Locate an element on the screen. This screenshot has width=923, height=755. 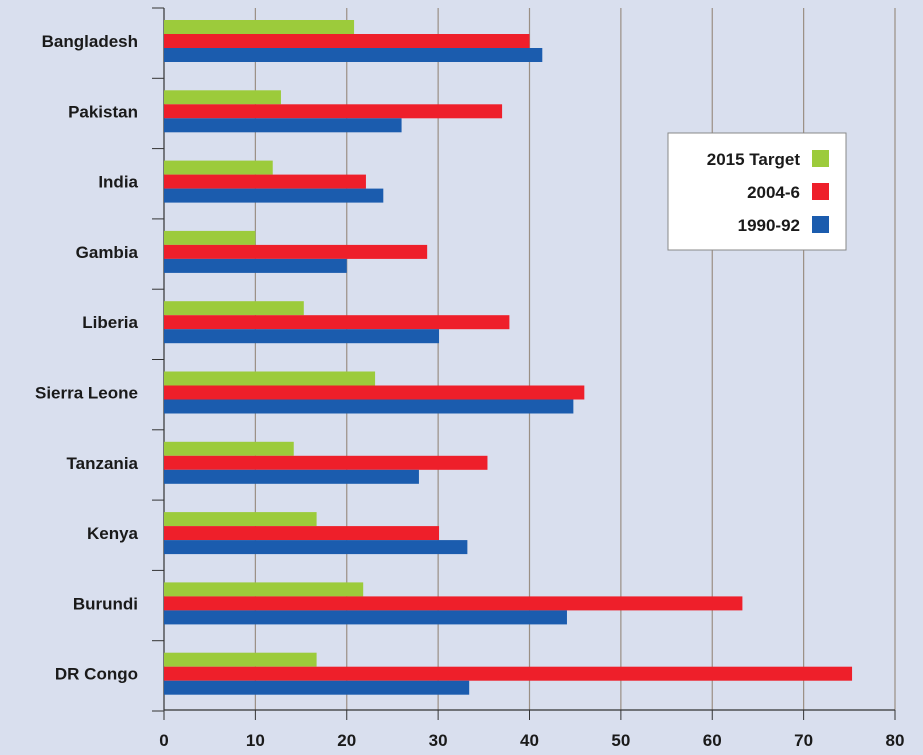
category-label-bangladesh: Bangladesh is located at coordinates (90, 41).